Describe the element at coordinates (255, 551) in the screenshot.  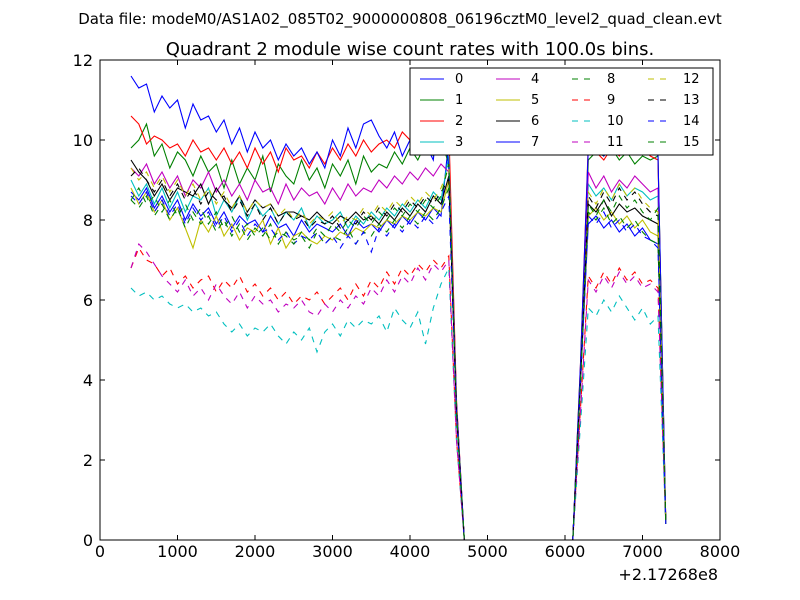
I see `x-tick-label: 2000` at that location.